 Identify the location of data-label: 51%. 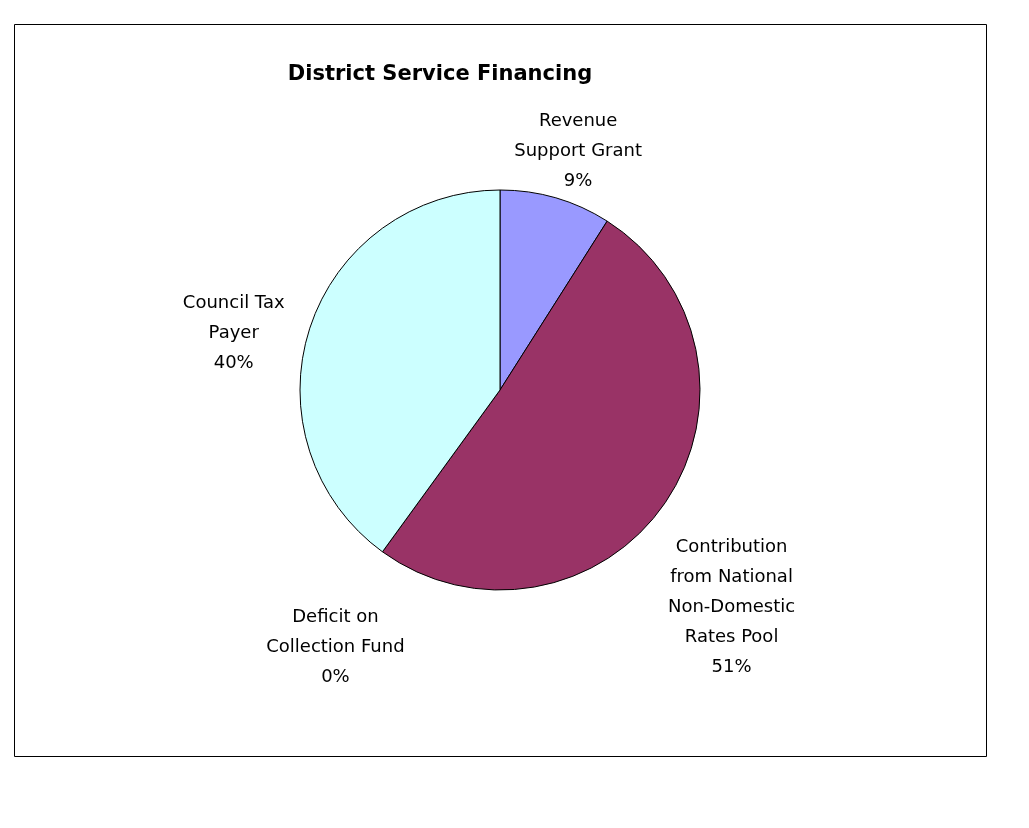
(731, 666).